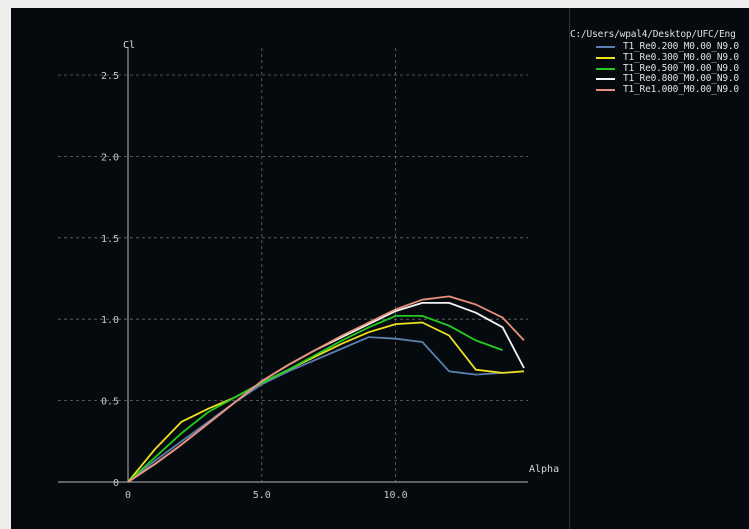  I want to click on x-axis-title: Alpha, so click(544, 469).